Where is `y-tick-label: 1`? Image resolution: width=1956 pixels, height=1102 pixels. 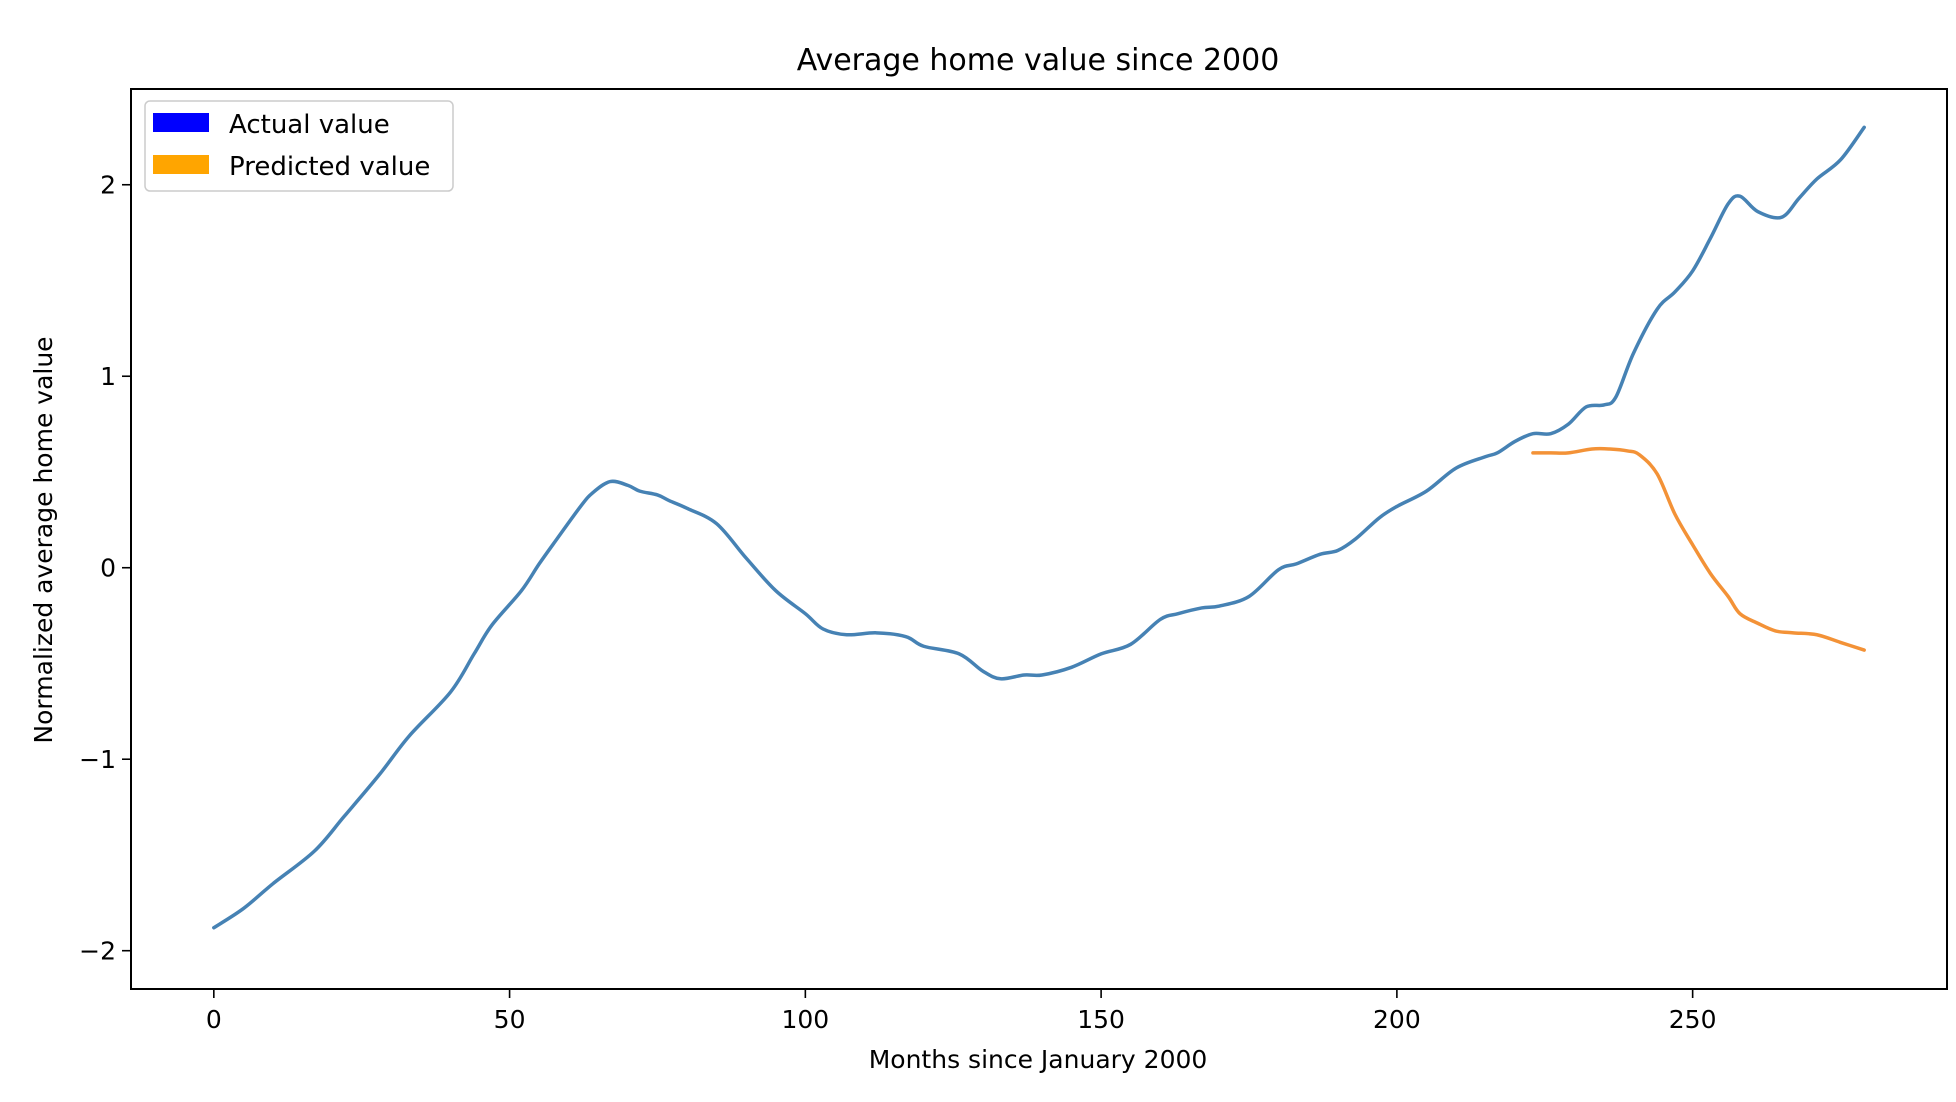
y-tick-label: 1 is located at coordinates (108, 376).